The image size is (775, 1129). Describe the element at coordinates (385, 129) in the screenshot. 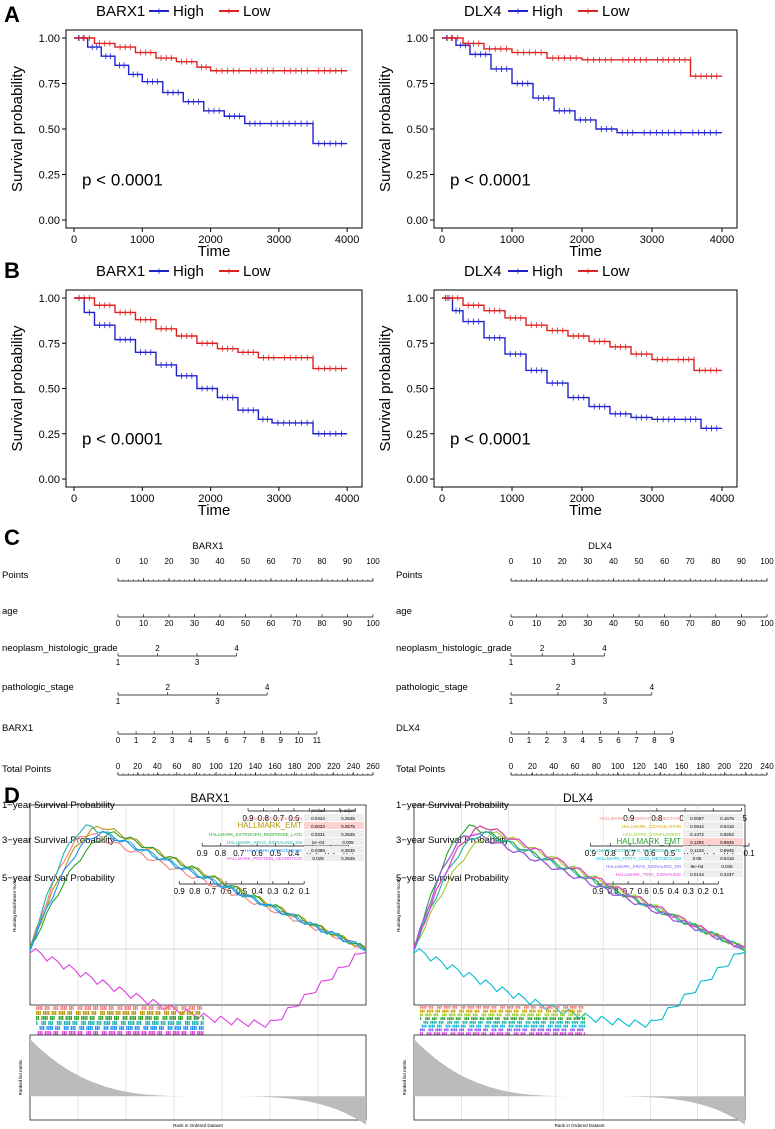

I see `km-a-dlx4-ylabel: Survival probability` at that location.